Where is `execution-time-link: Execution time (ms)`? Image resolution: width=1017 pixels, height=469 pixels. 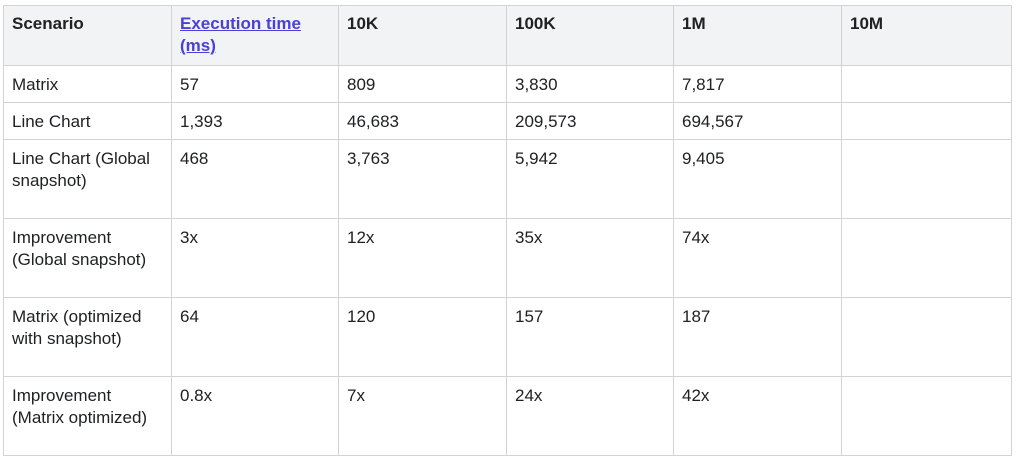
execution-time-link: Execution time (ms) is located at coordinates (240, 34).